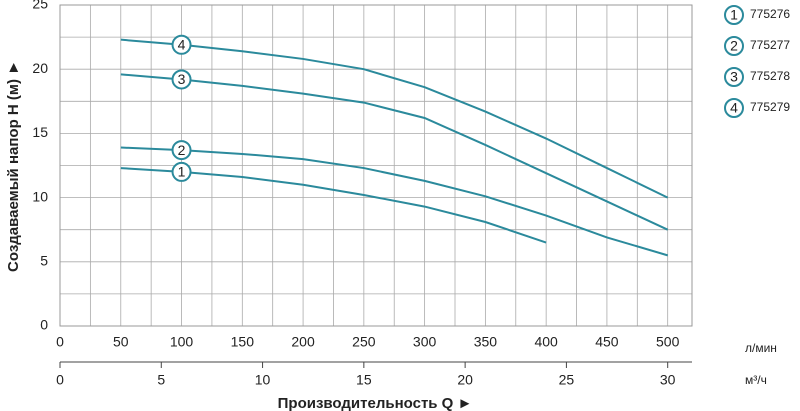 This screenshot has width=800, height=411. I want to click on series-marker-label: 2, so click(182, 150).